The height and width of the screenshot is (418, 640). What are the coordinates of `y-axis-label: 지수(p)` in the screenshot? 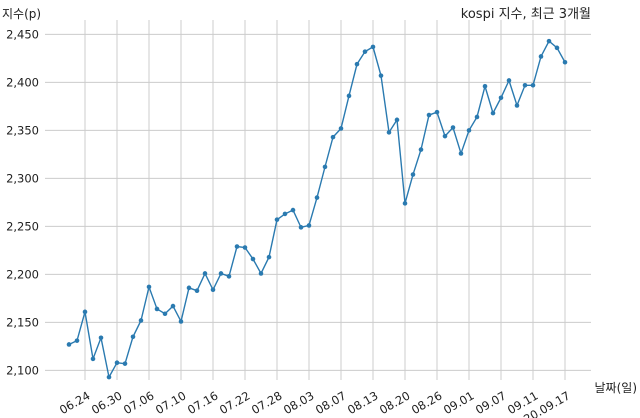 It's located at (21, 14).